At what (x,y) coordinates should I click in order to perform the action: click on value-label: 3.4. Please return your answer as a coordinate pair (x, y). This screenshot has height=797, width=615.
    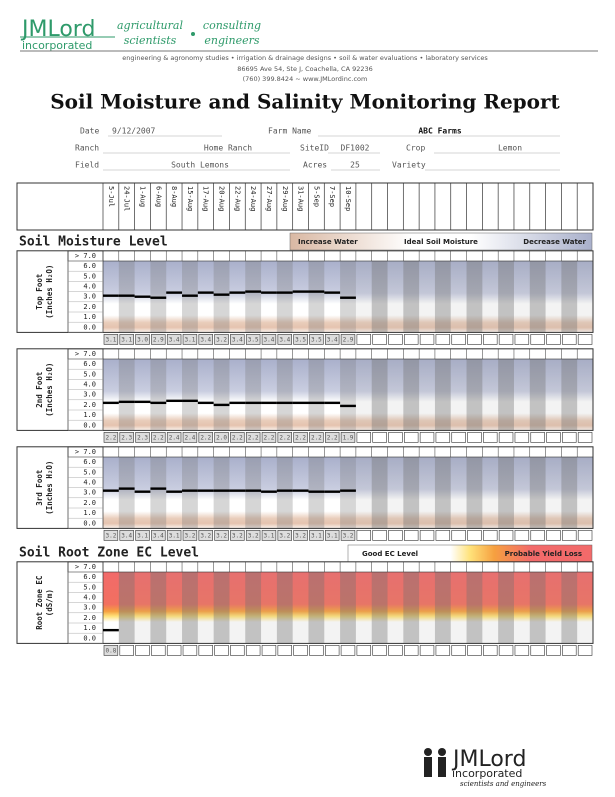
    Looking at the image, I should click on (284, 339).